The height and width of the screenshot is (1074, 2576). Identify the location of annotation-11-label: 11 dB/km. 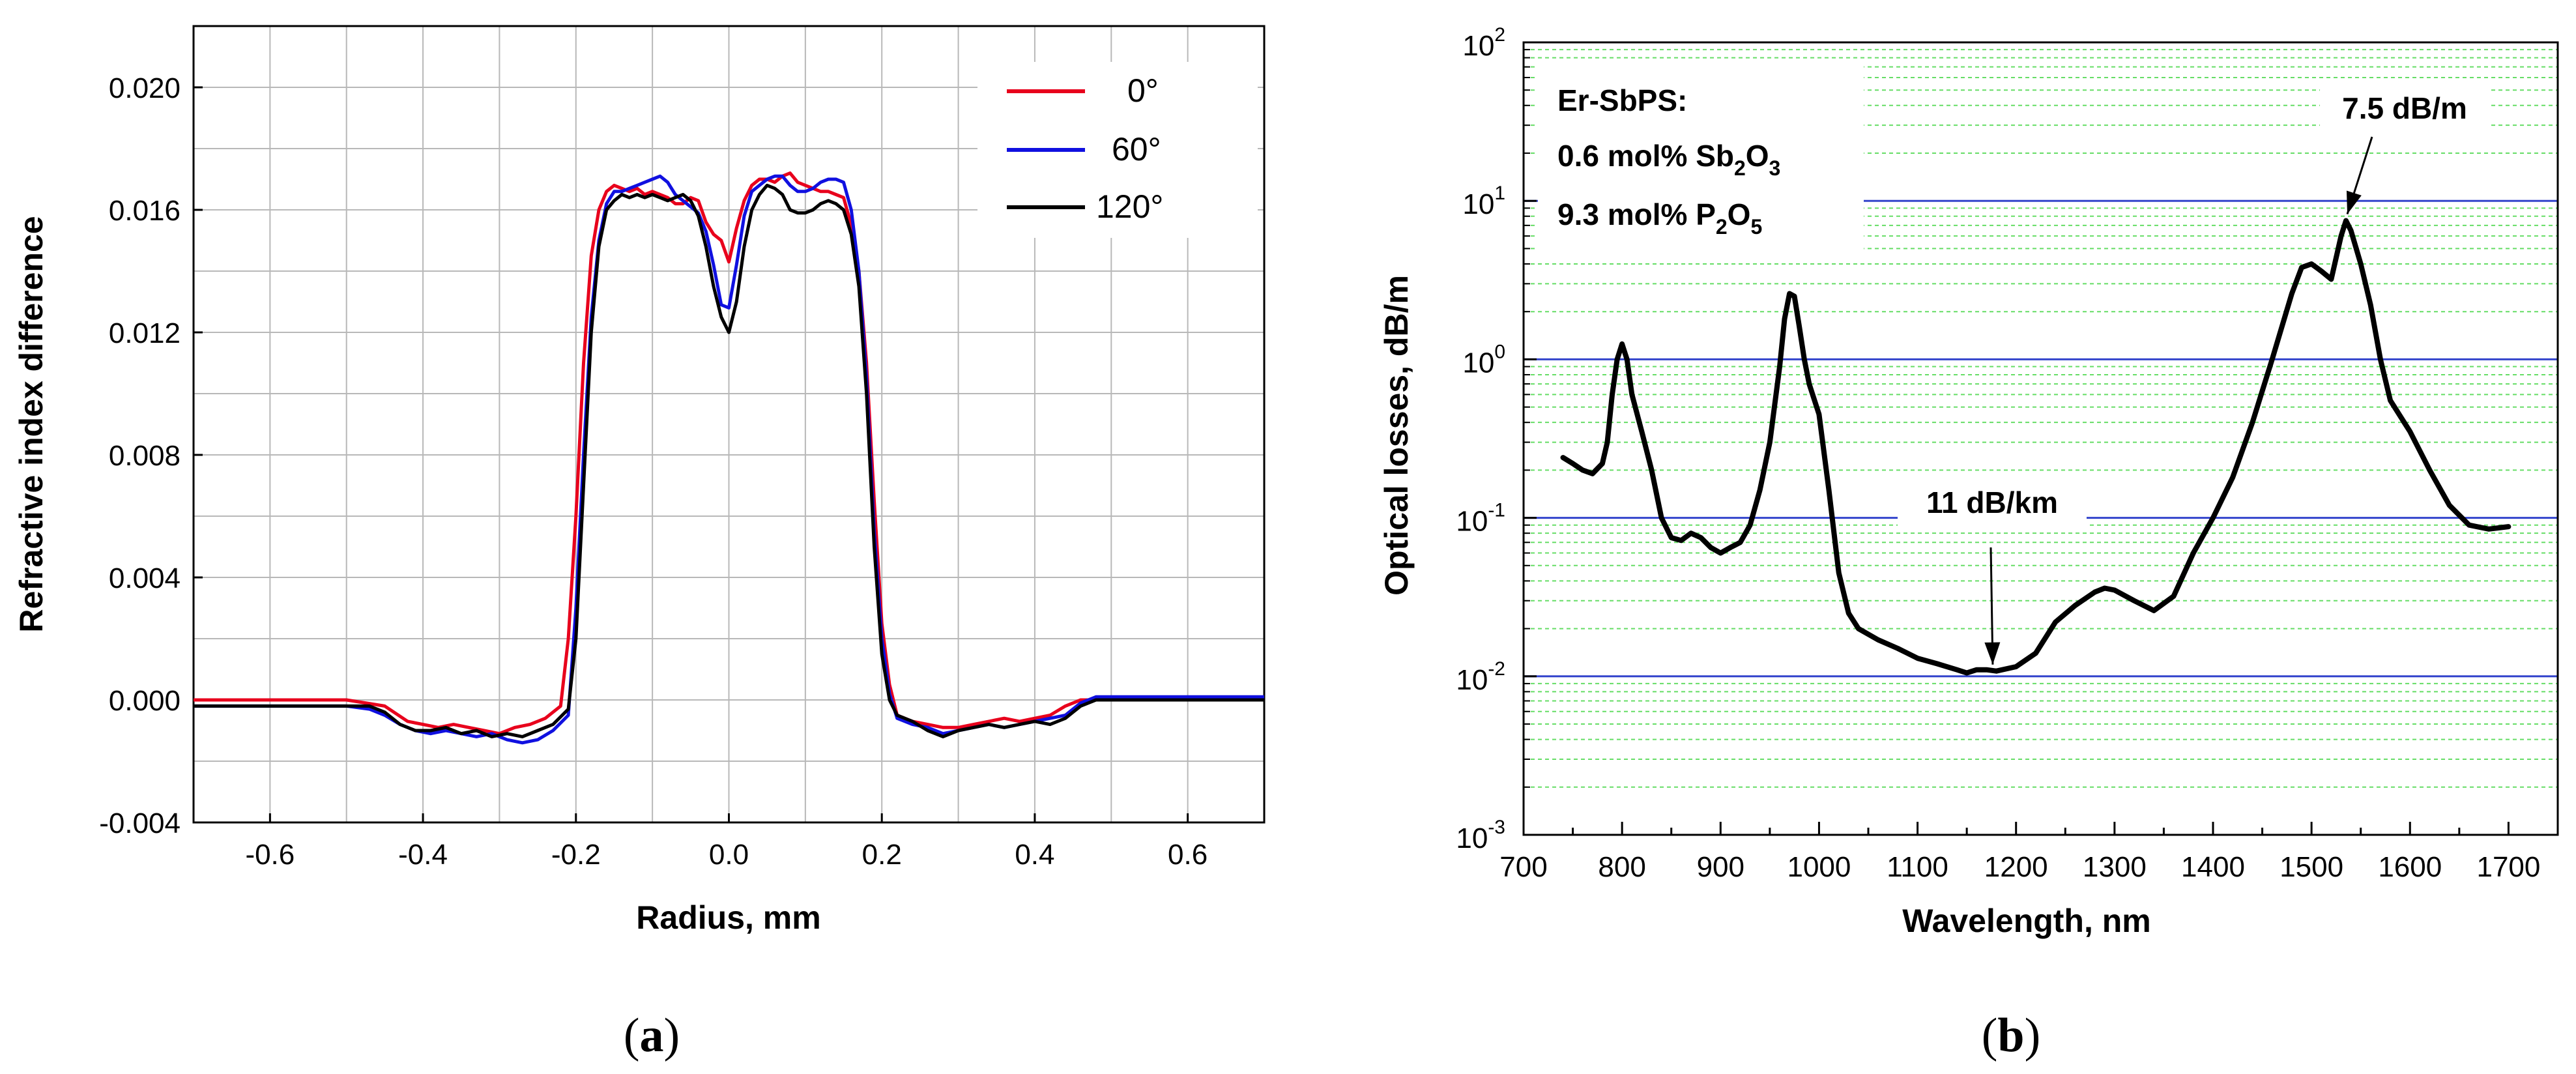
(1992, 502).